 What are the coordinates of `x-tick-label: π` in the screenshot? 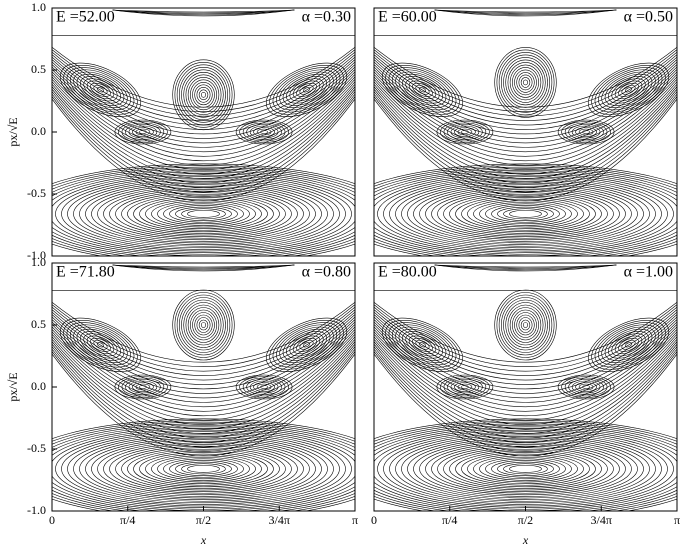 It's located at (677, 520).